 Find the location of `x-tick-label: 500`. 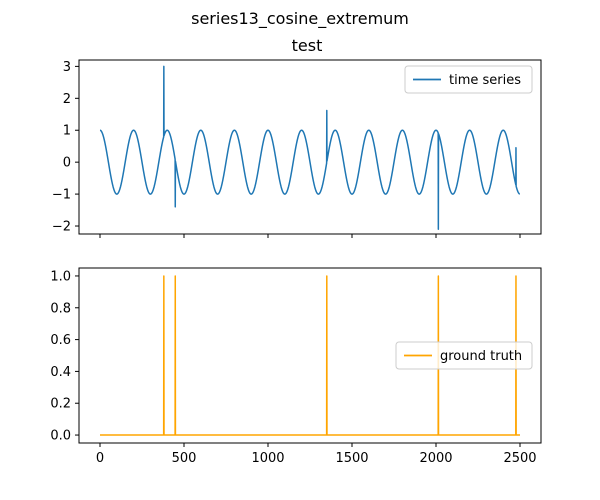

x-tick-label: 500 is located at coordinates (184, 458).